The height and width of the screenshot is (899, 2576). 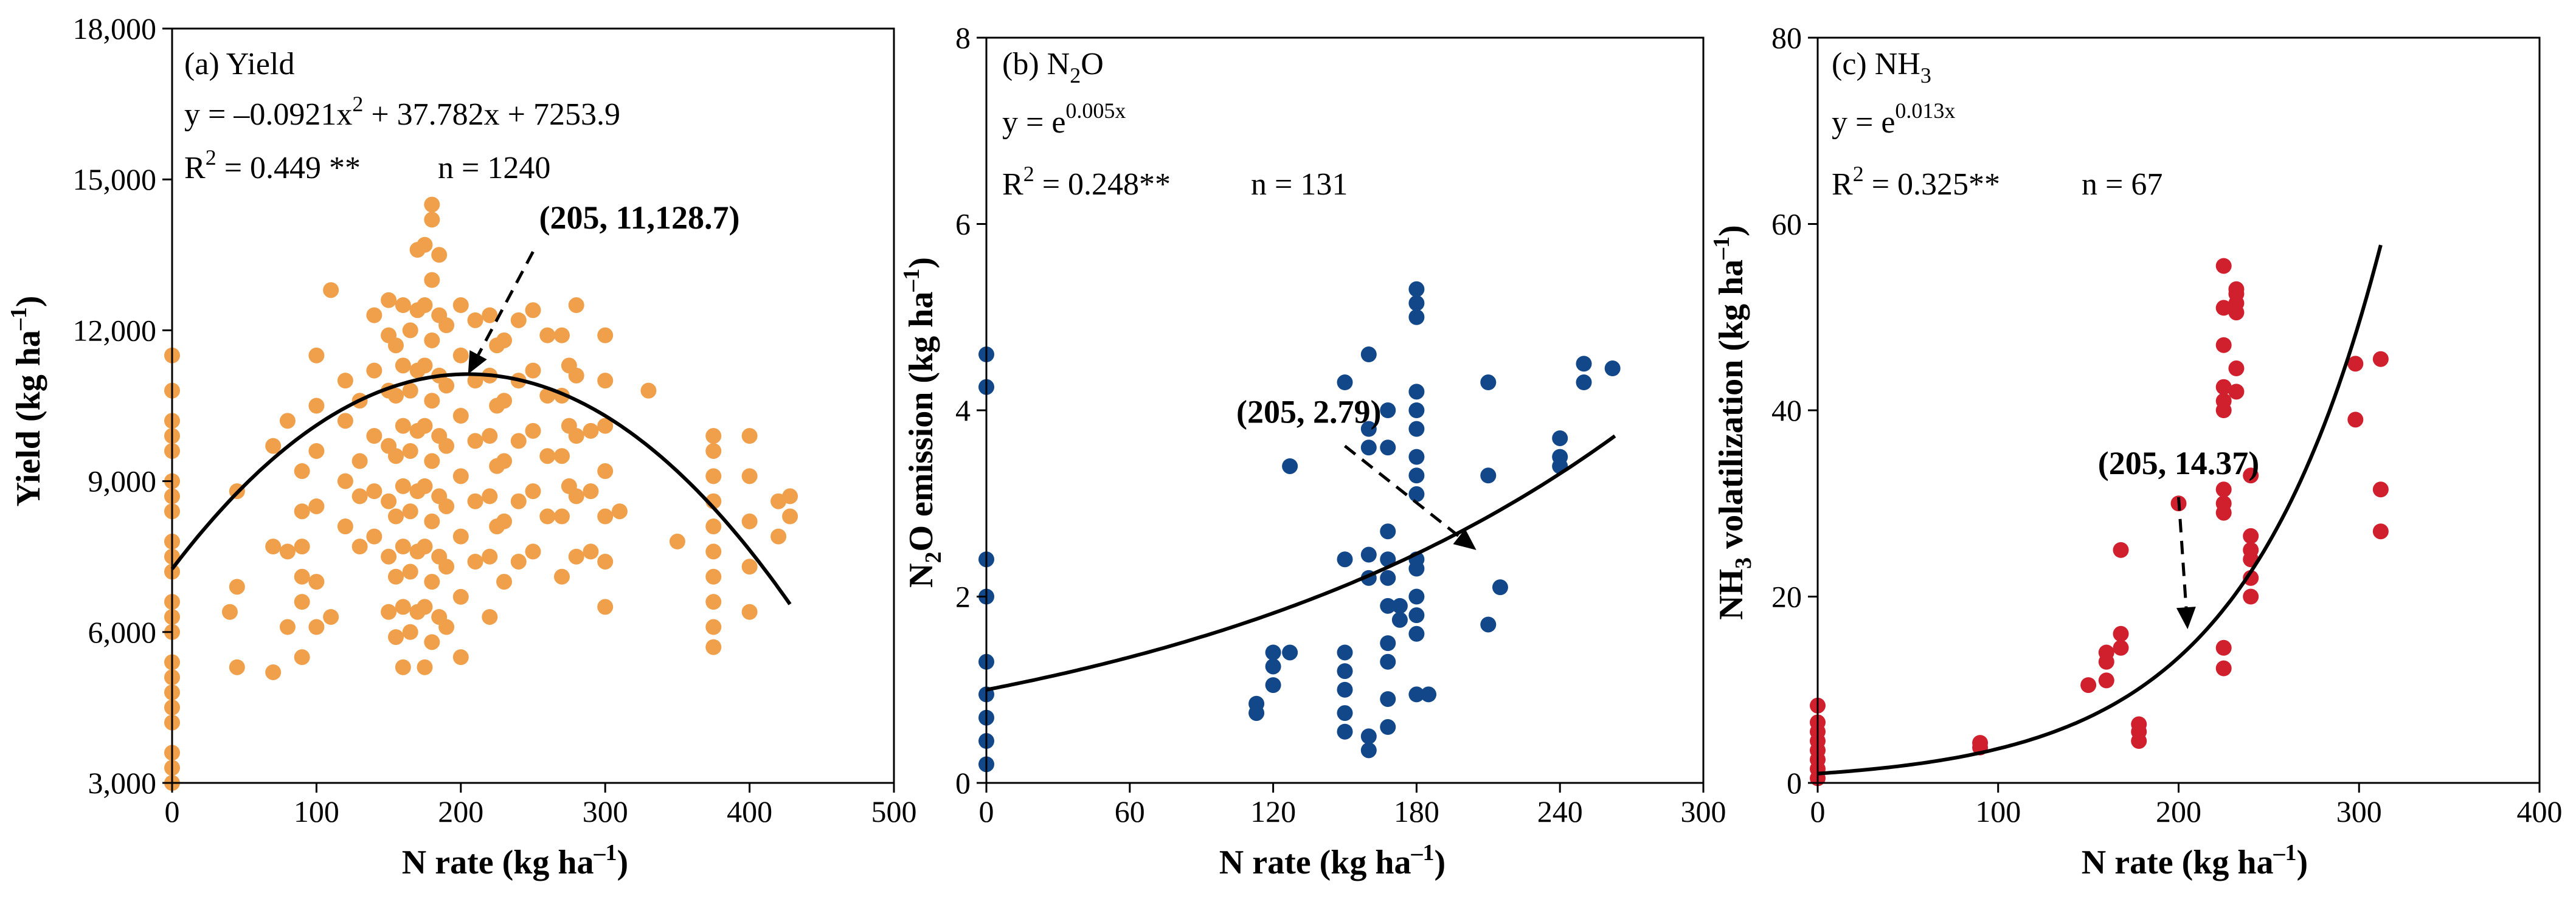 What do you see at coordinates (922, 422) in the screenshot?
I see `panel-b-y-label: N2O emission (kg ha–1)` at bounding box center [922, 422].